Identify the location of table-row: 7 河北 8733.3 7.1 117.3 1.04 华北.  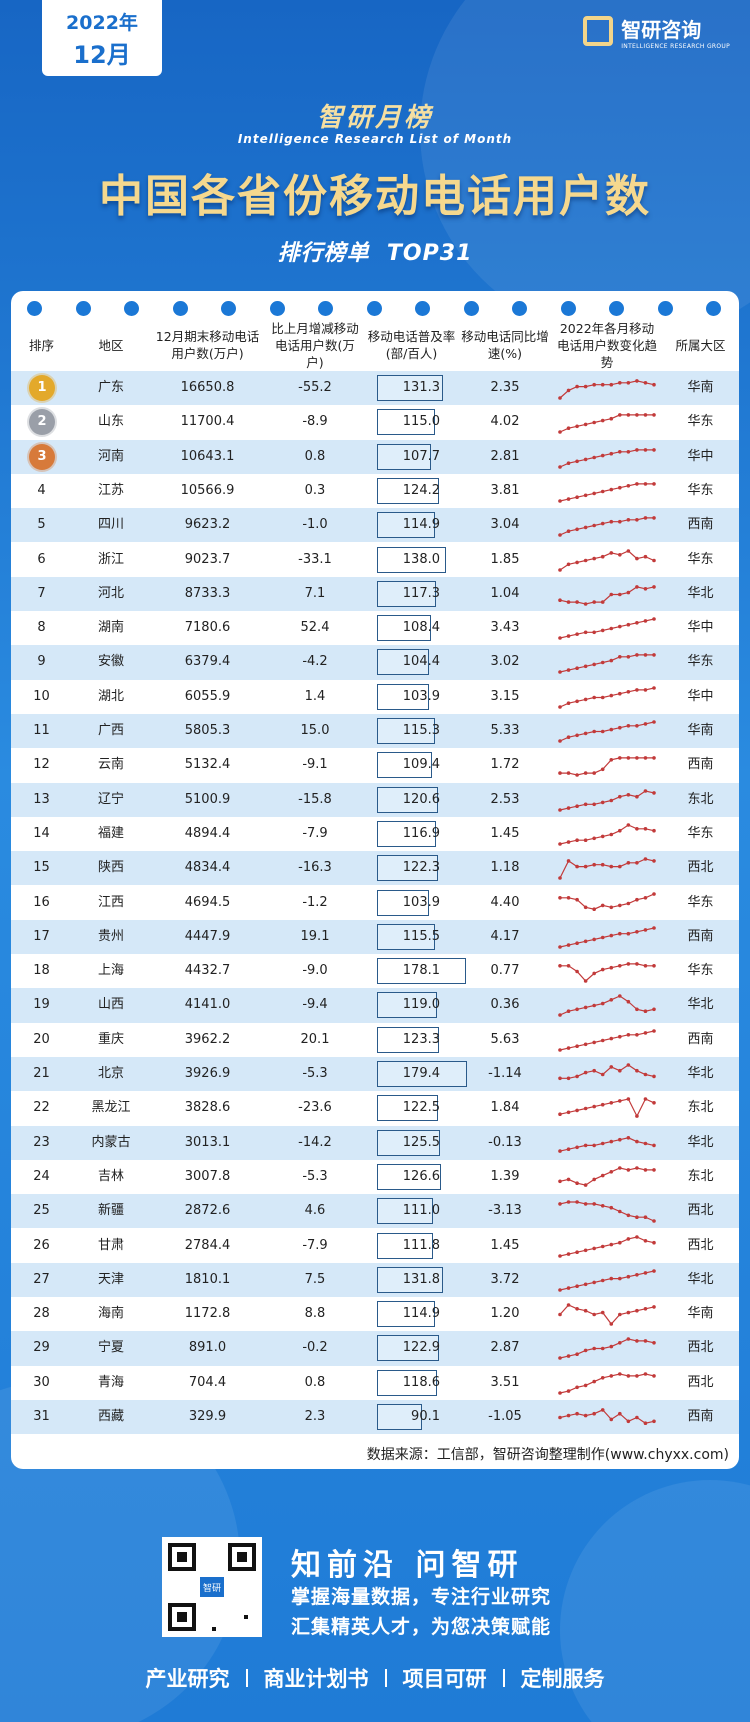
(375, 594).